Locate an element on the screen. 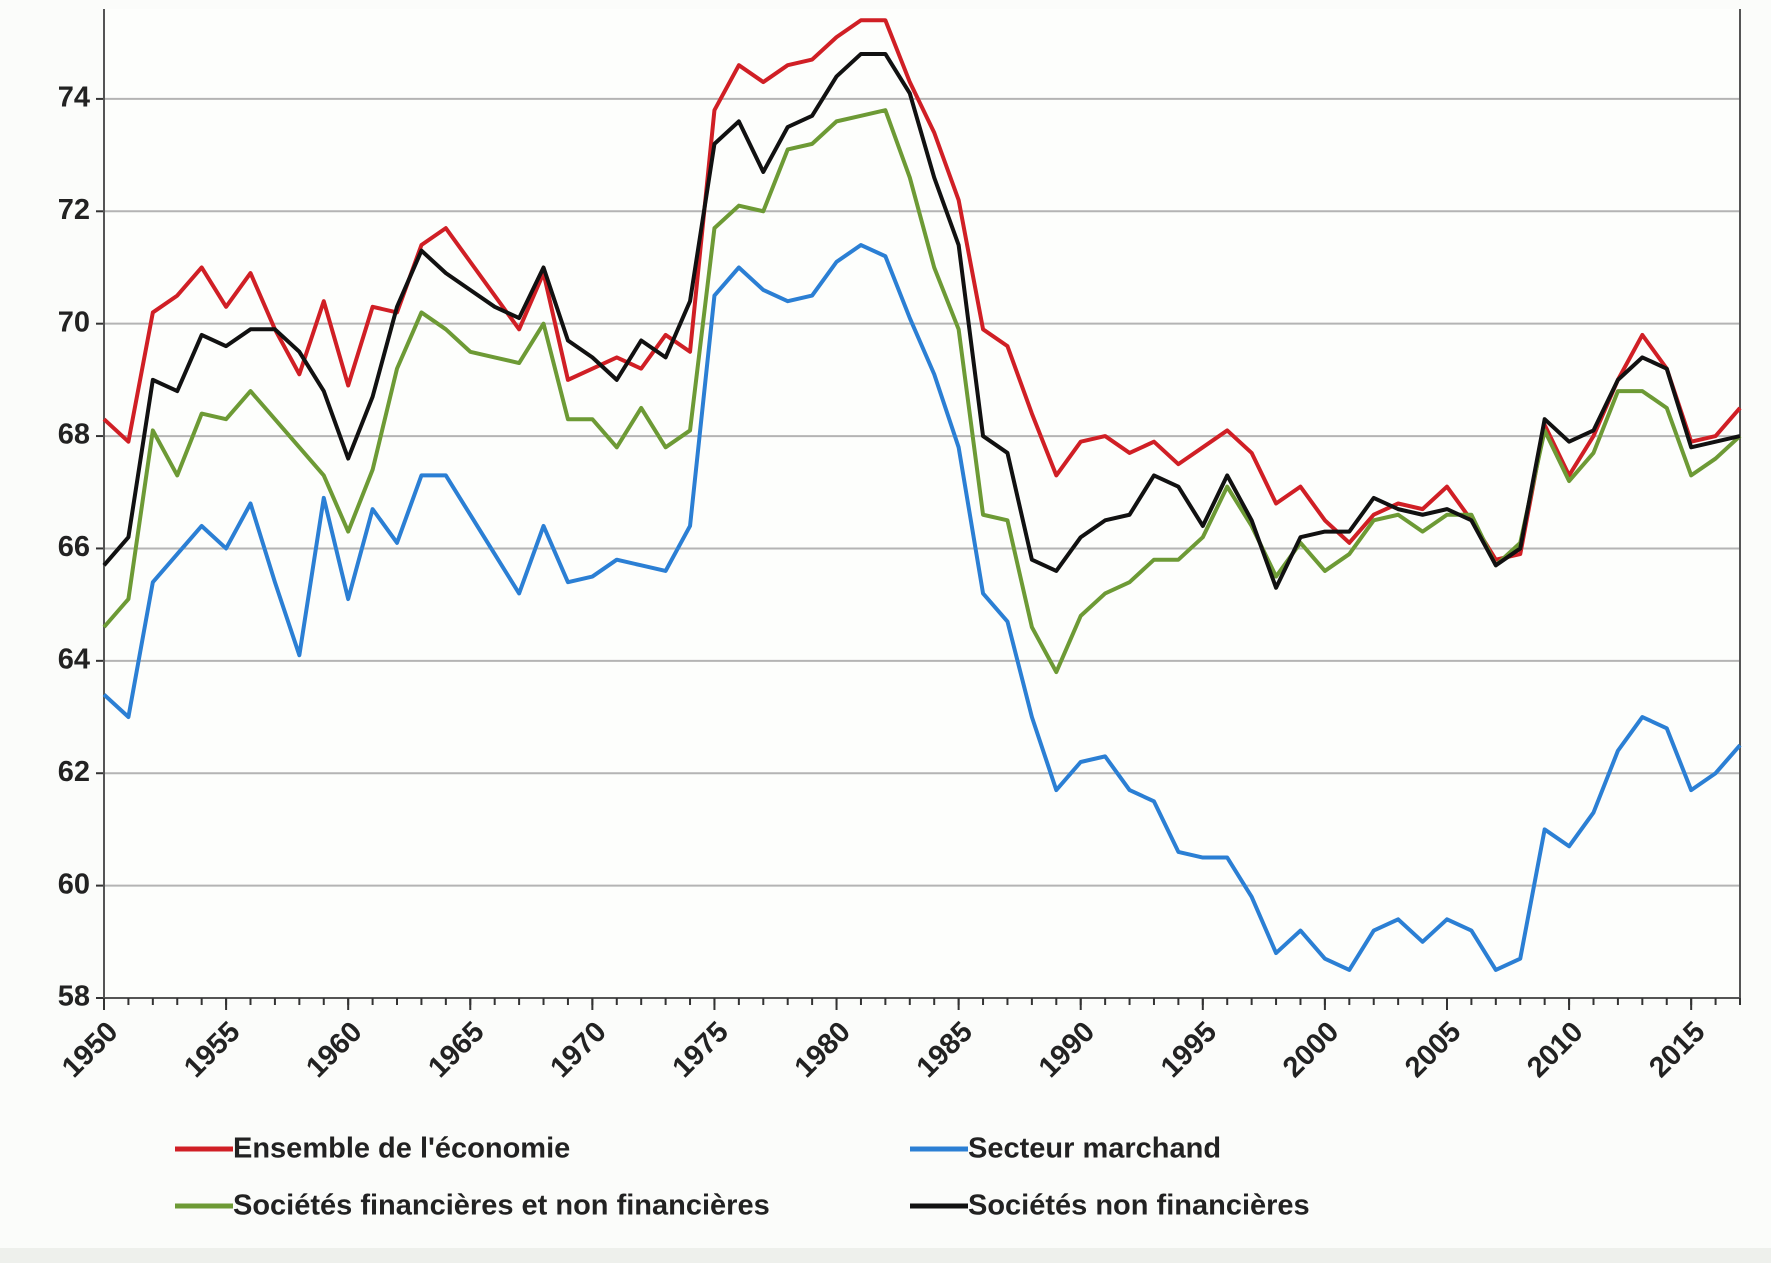 This screenshot has width=1771, height=1263. y-tick-label: 60 is located at coordinates (74, 884).